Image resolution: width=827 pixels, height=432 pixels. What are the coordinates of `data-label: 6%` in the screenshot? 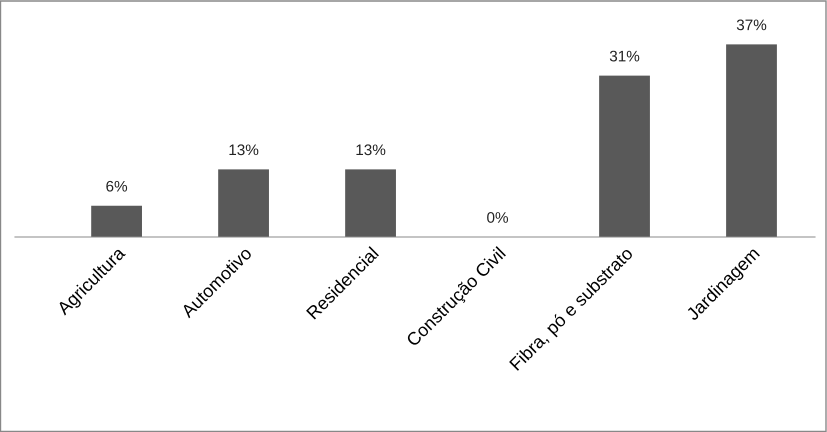 It's located at (117, 186).